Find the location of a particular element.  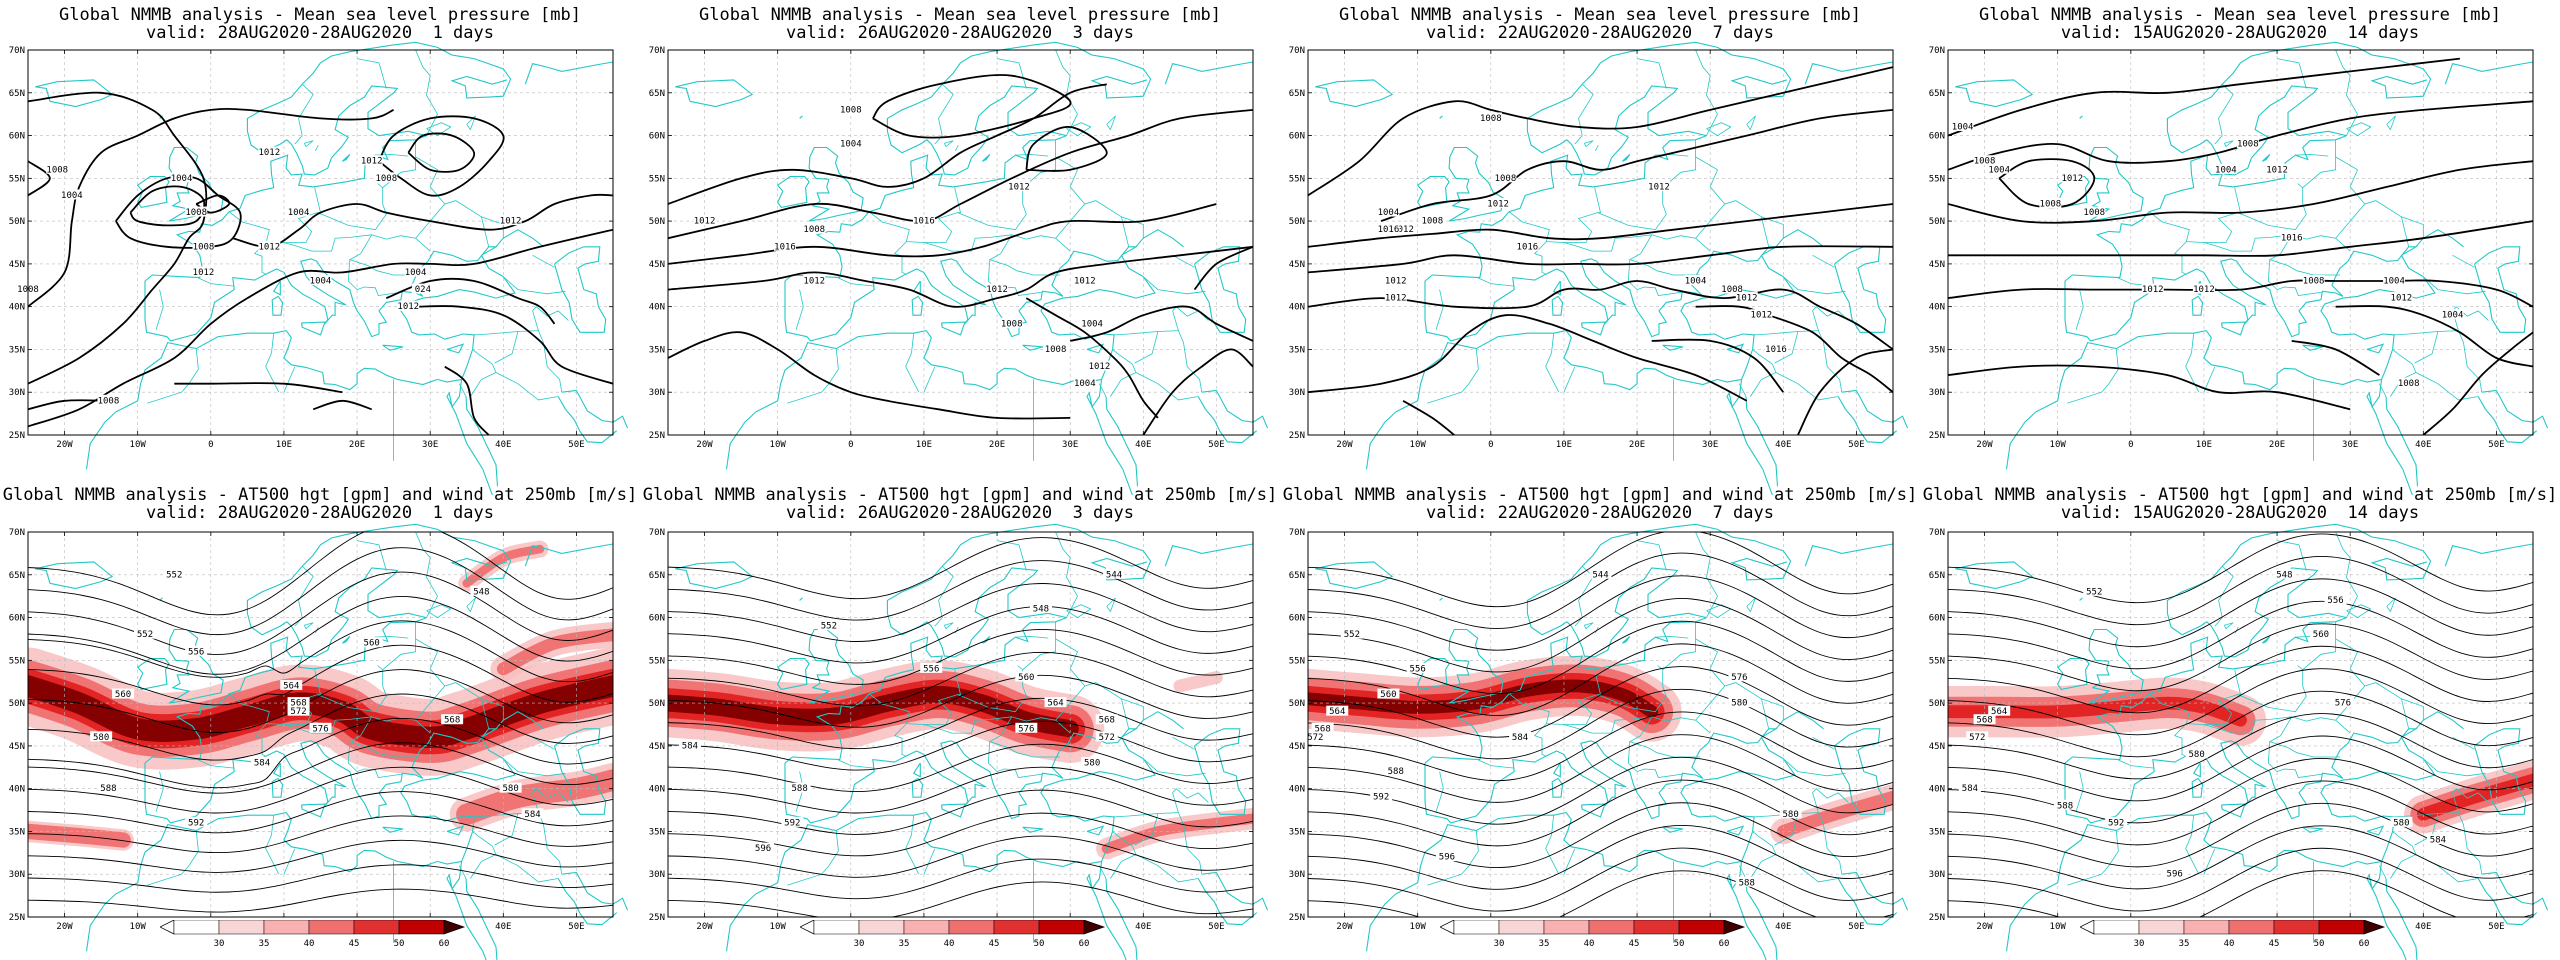

country-borders is located at coordinates (358, 737).